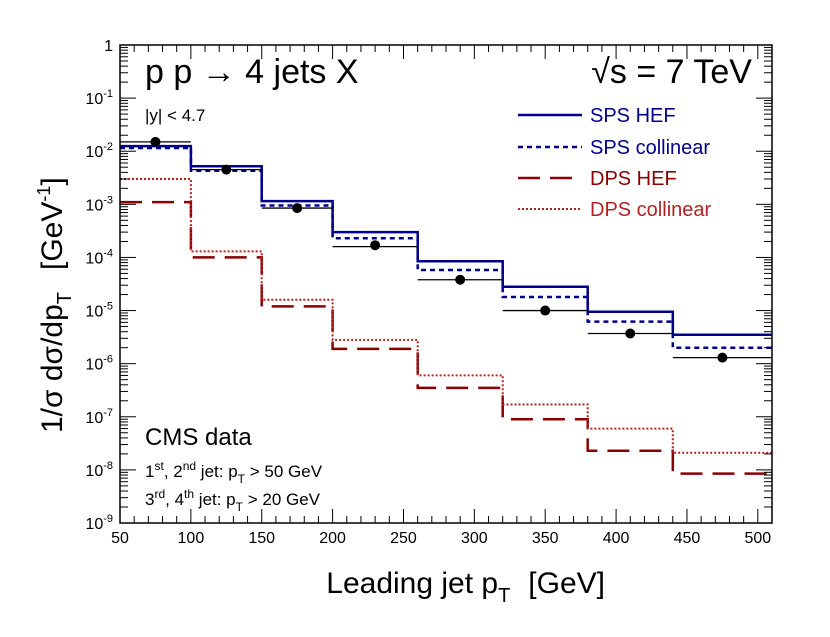  I want to click on y-tick-label: 1, so click(108, 46).